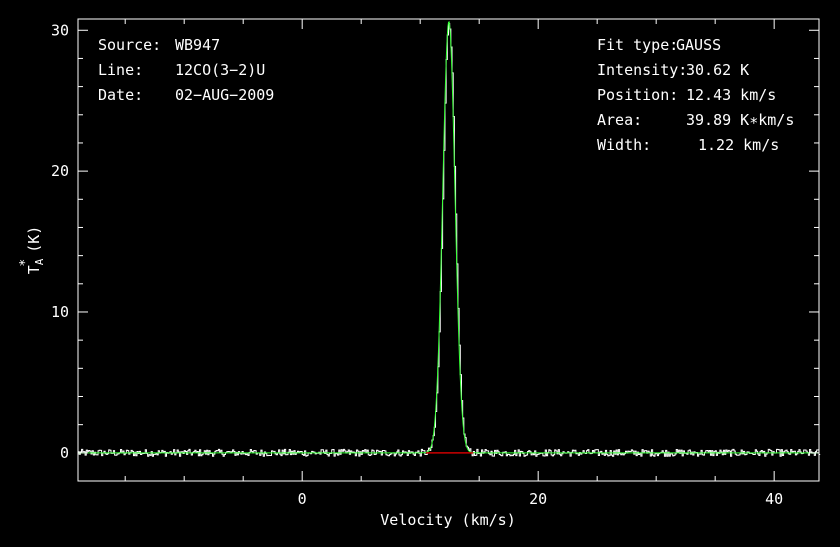 The image size is (840, 547). What do you see at coordinates (774, 499) in the screenshot?
I see `x-tick-label: 40` at bounding box center [774, 499].